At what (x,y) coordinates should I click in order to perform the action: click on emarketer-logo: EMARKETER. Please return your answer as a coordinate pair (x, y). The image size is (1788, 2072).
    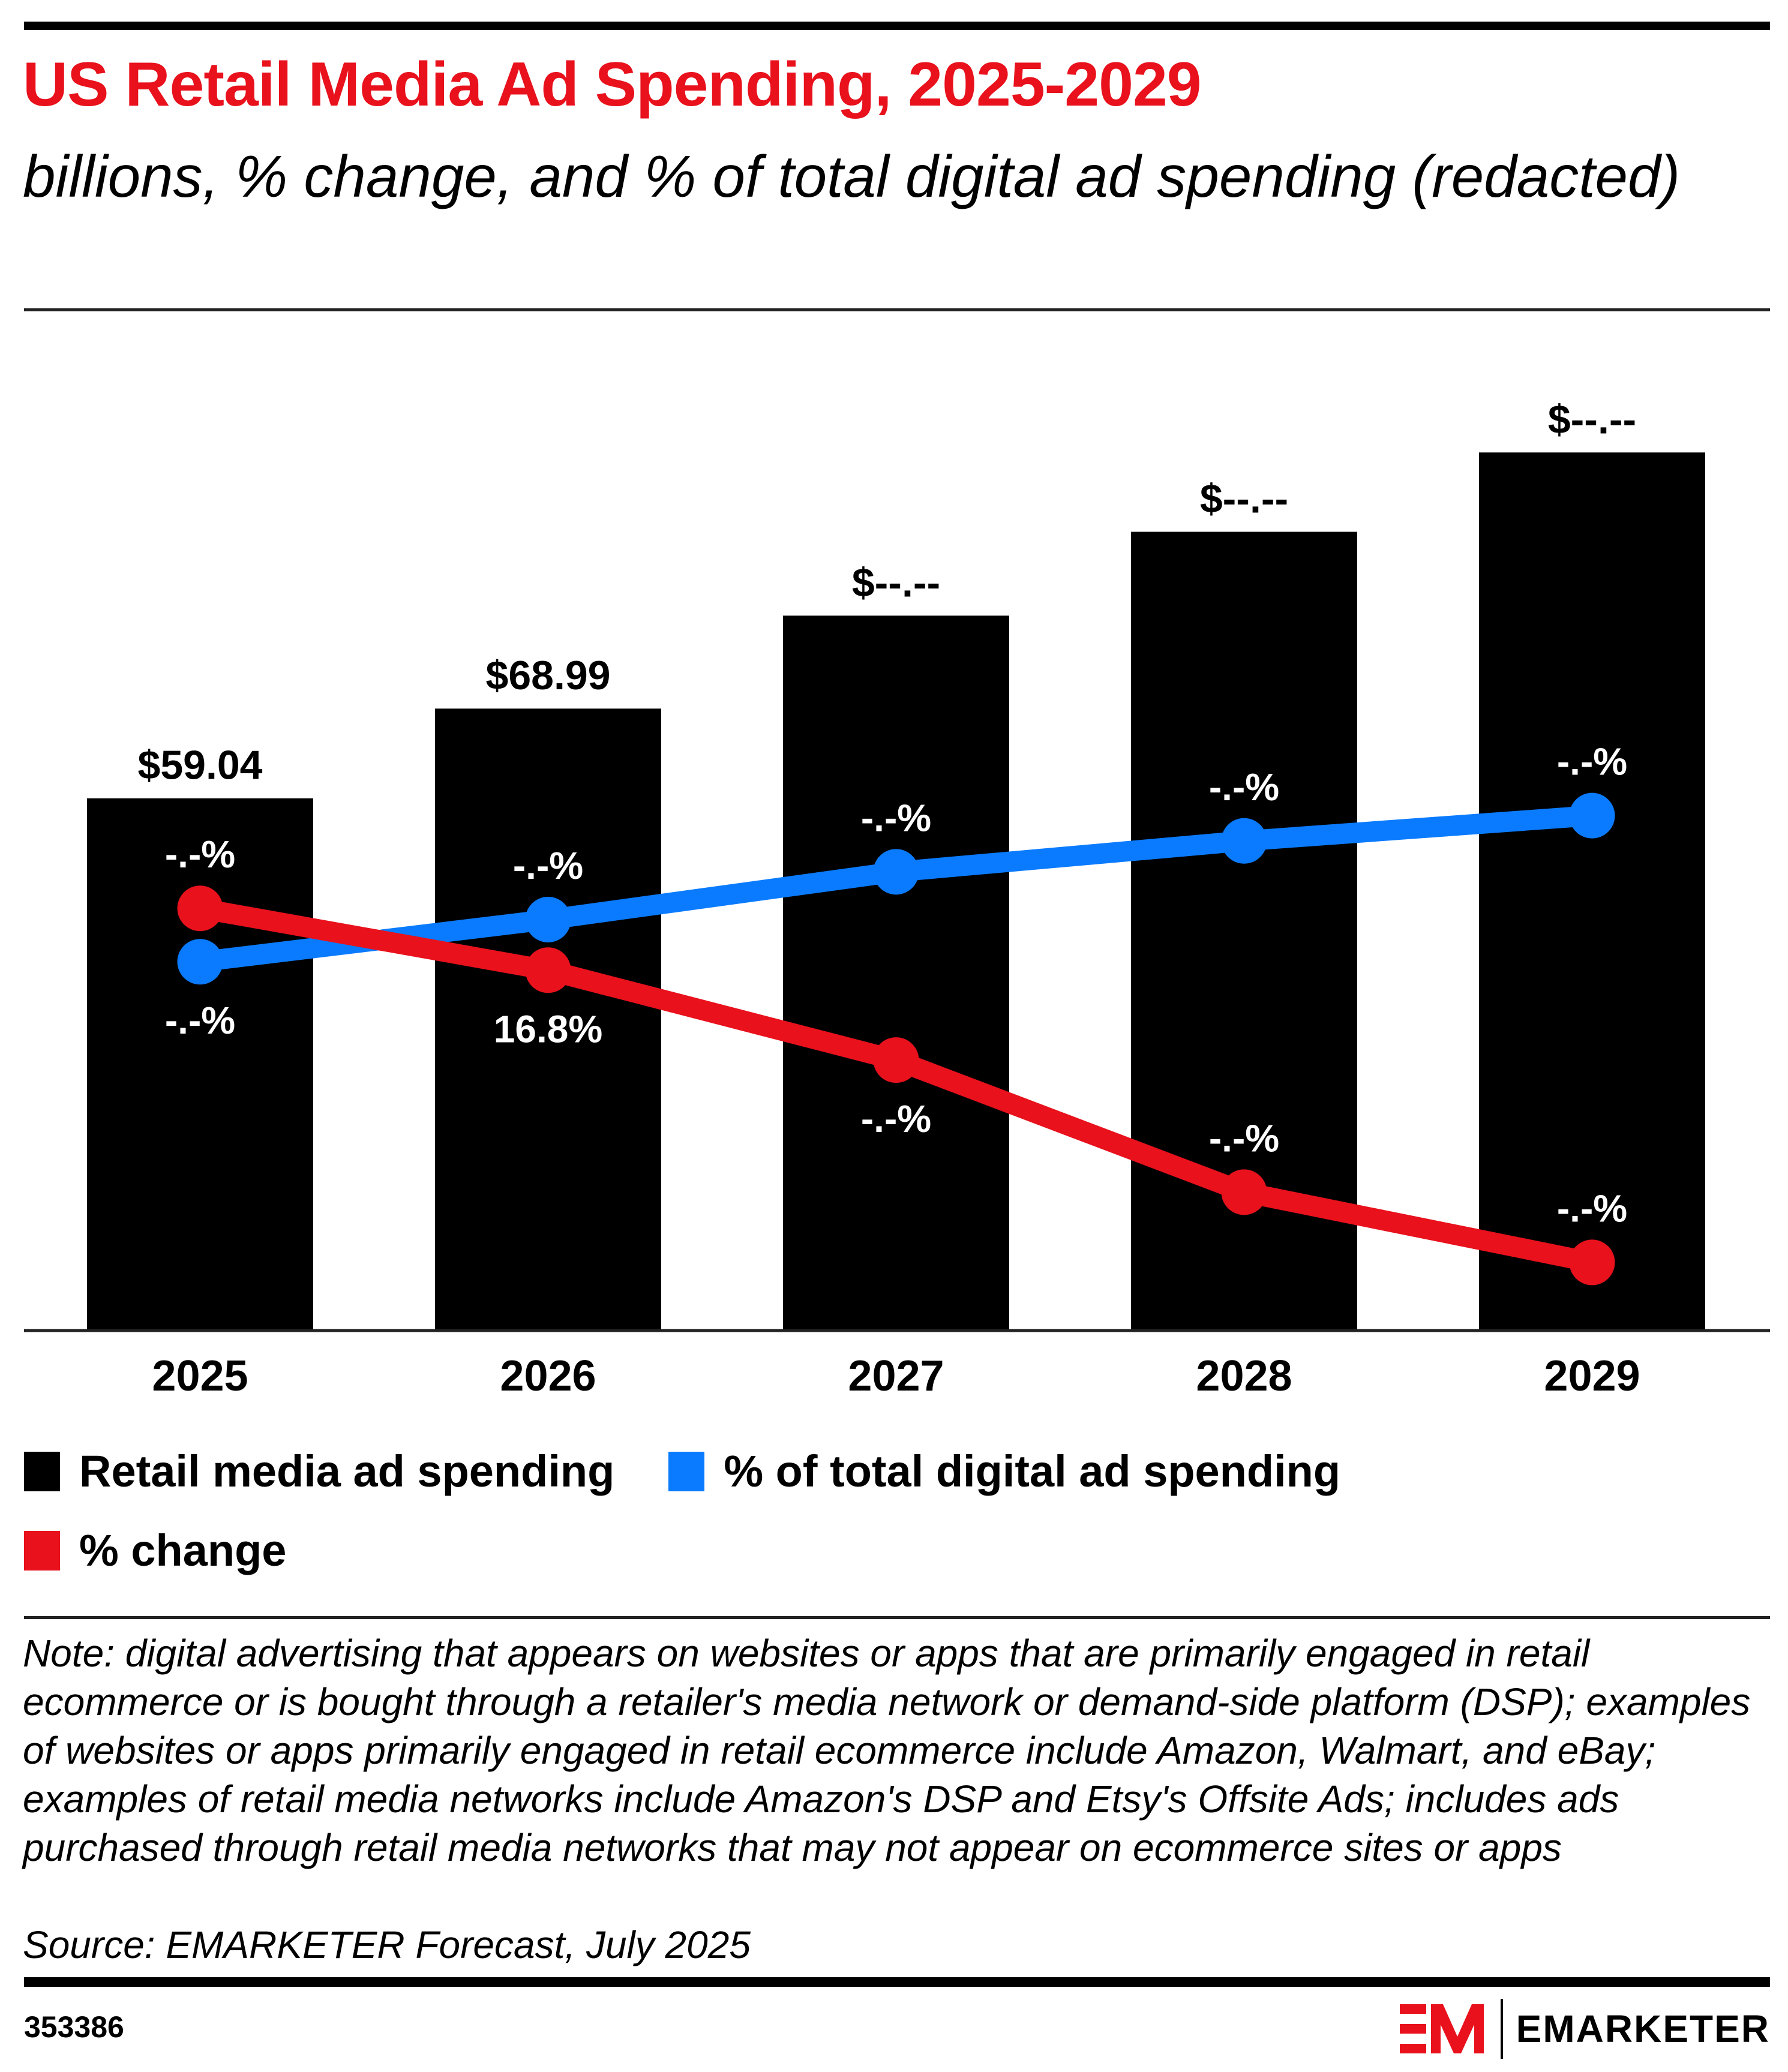
    Looking at the image, I should click on (1584, 2029).